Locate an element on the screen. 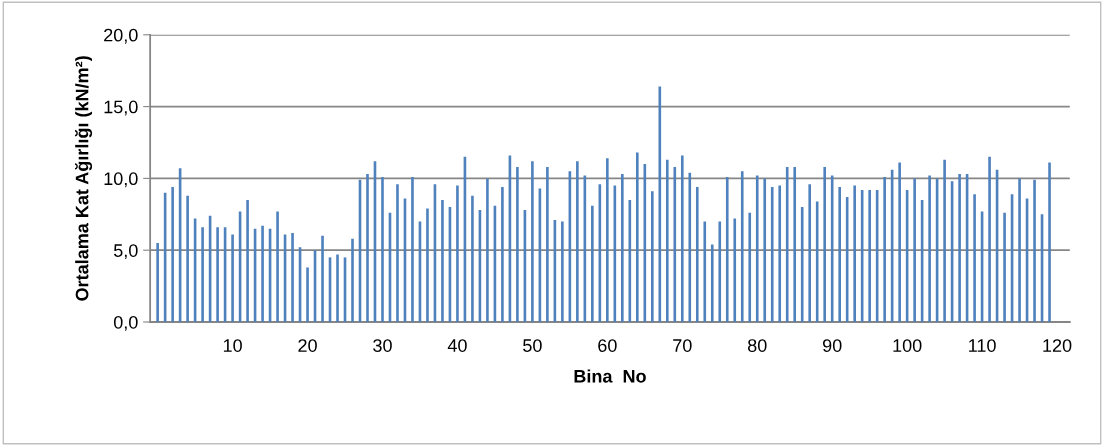  x-tick-label: 60 is located at coordinates (607, 345).